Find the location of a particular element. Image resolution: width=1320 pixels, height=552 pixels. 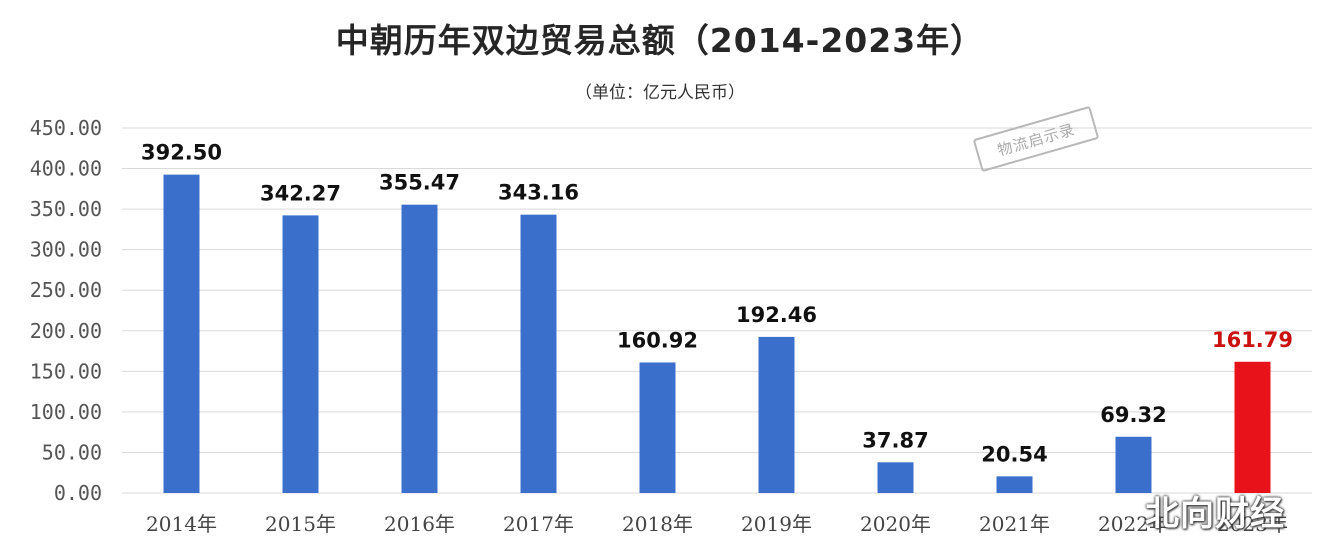

x-tick-label: 2020年 is located at coordinates (895, 524).